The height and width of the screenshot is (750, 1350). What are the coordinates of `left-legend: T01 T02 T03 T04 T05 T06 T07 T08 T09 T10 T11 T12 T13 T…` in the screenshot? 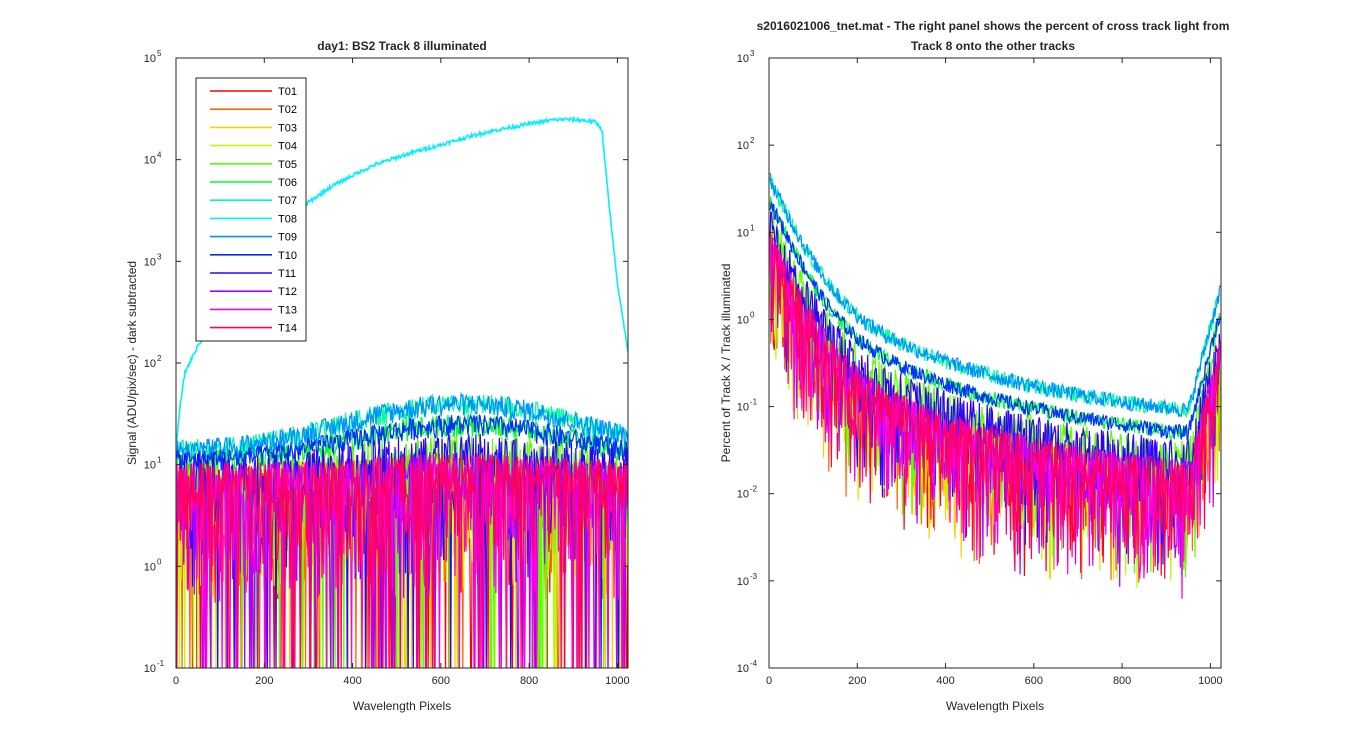 It's located at (251, 209).